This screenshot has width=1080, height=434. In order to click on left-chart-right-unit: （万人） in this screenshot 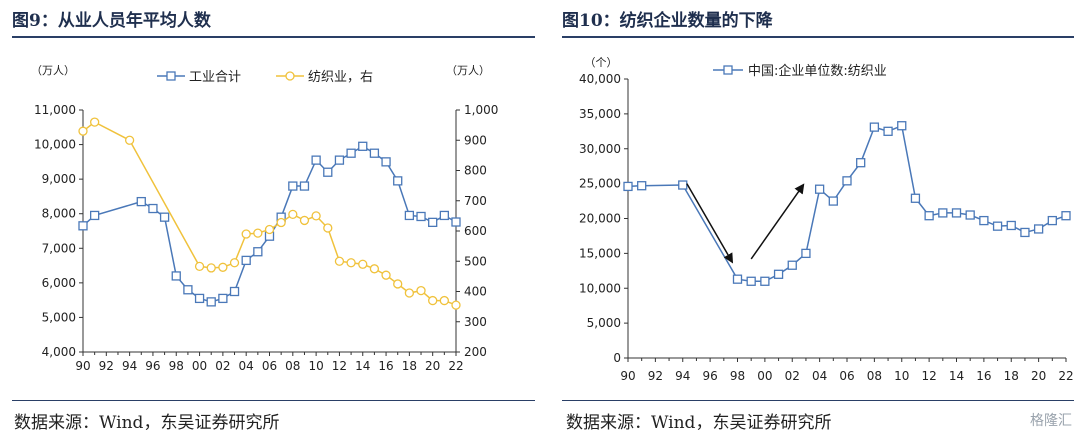, I will do `click(468, 70)`.